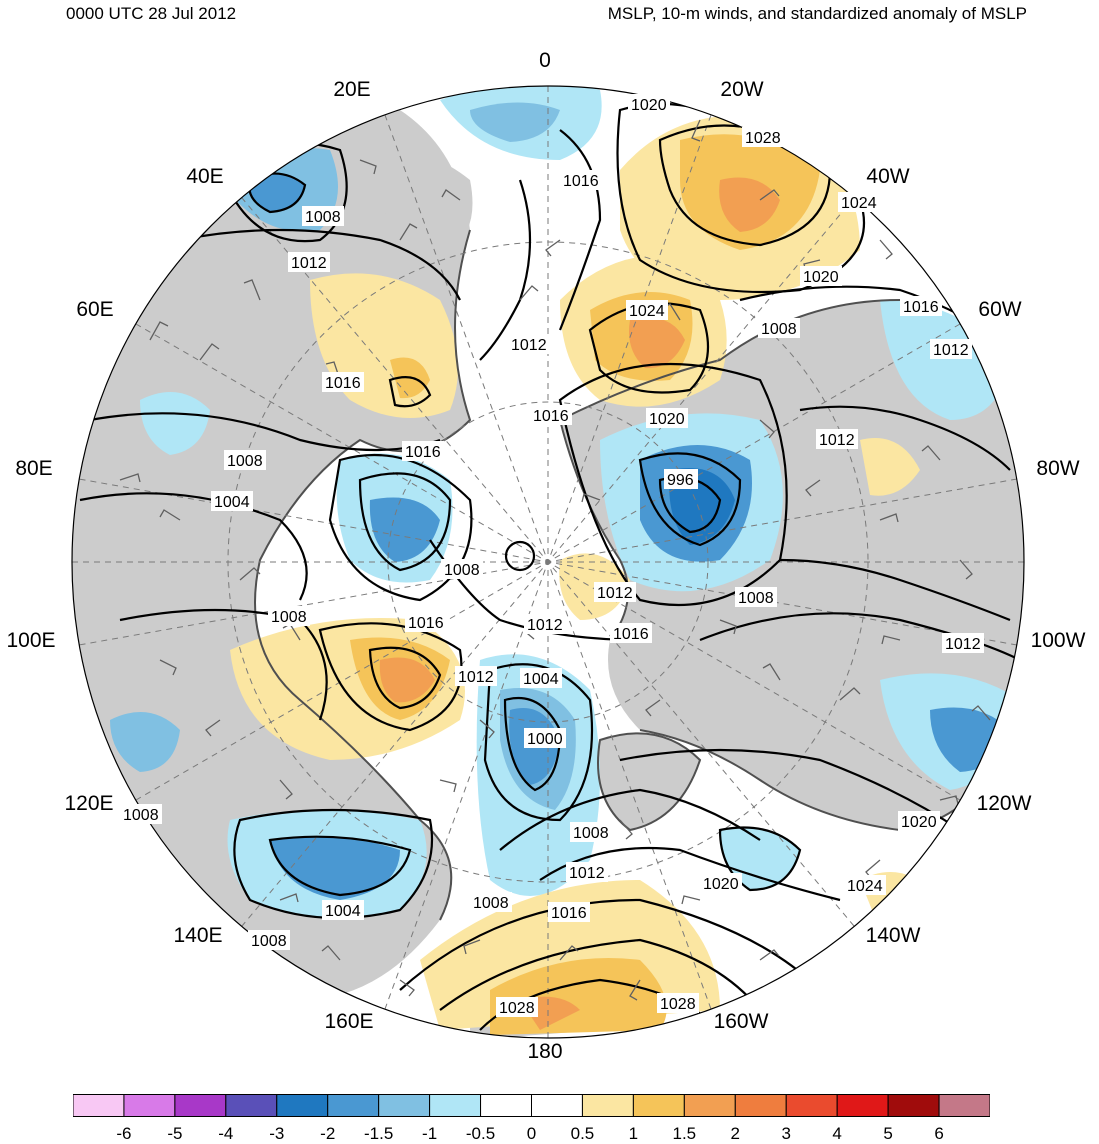 The width and height of the screenshot is (1099, 1144). Describe the element at coordinates (480, 1133) in the screenshot. I see `colorbar-tick-label: -0.5` at that location.